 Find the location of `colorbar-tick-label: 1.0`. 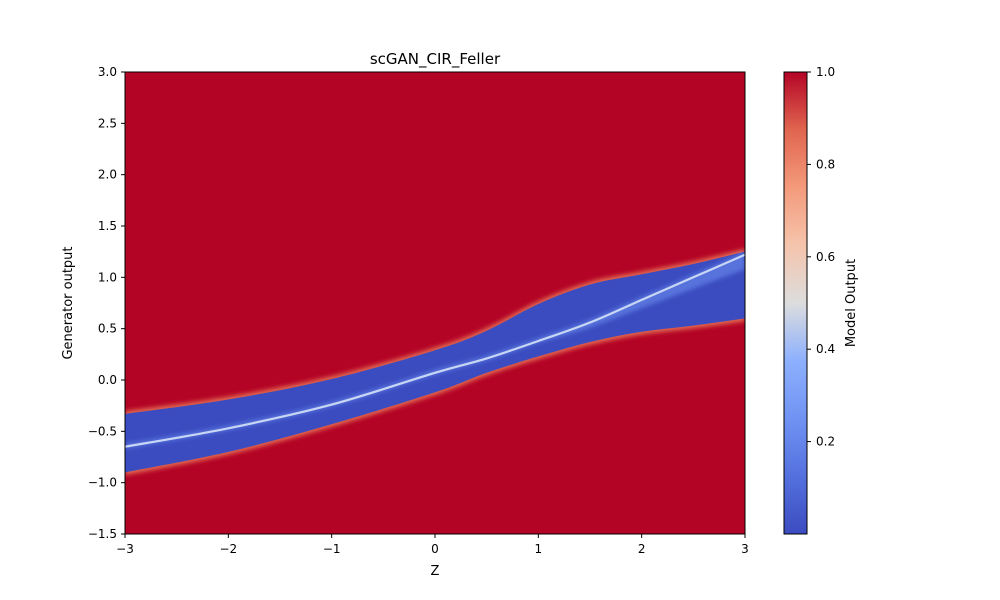

colorbar-tick-label: 1.0 is located at coordinates (825, 72).